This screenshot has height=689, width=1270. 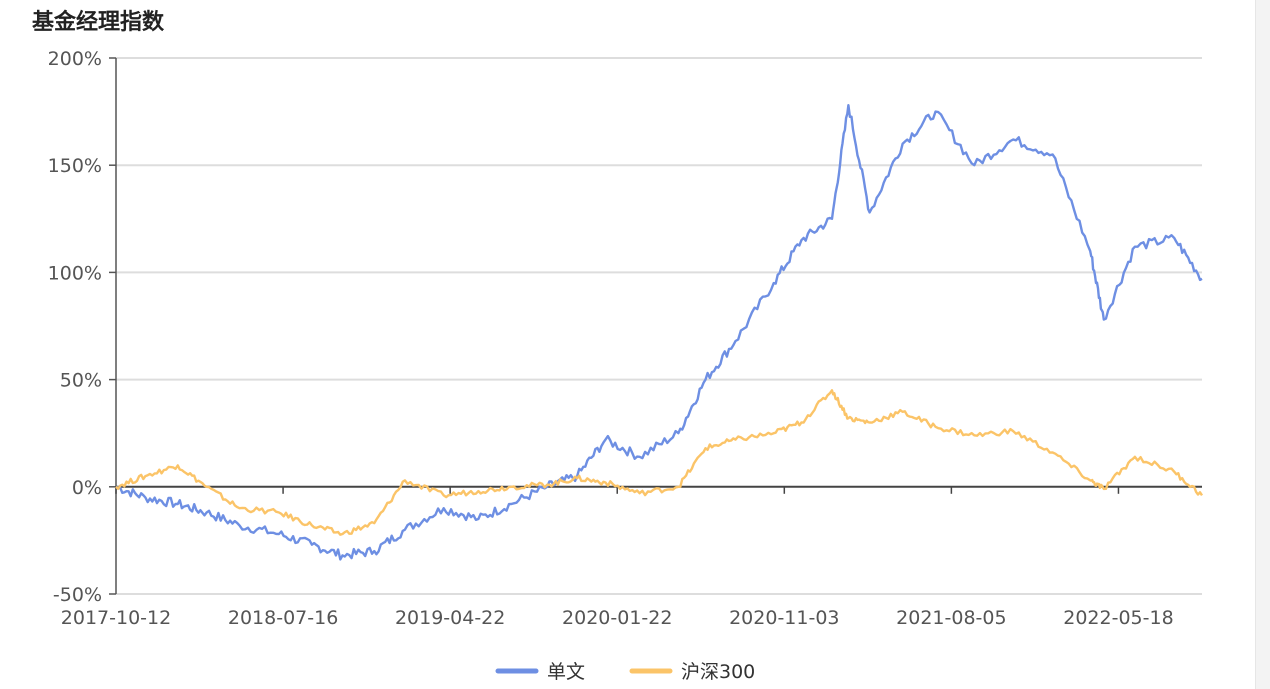 I want to click on x-tick-label: 2018-07-16, so click(x=283, y=618).